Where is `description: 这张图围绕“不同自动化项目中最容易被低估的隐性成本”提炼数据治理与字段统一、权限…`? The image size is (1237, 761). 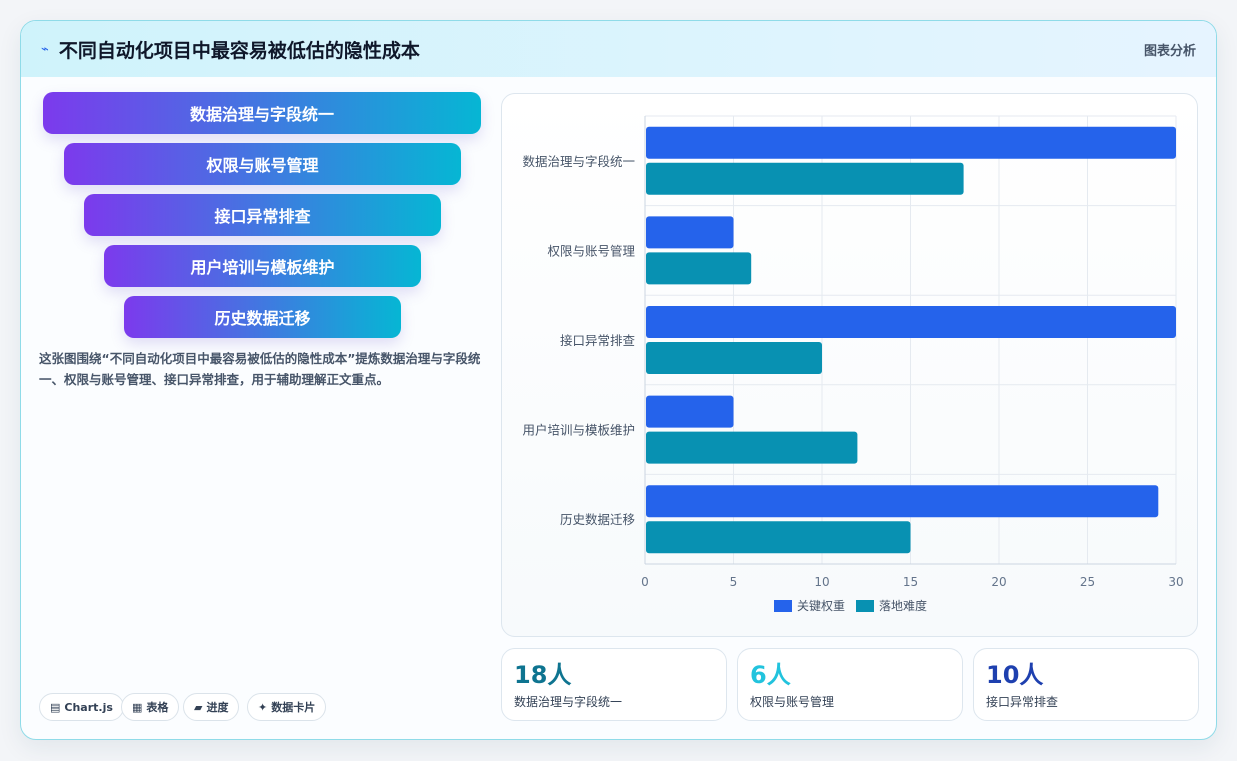
description: 这张图围绕“不同自动化项目中最容易被低估的隐性成本”提炼数据治理与字段统一、权限… is located at coordinates (260, 369).